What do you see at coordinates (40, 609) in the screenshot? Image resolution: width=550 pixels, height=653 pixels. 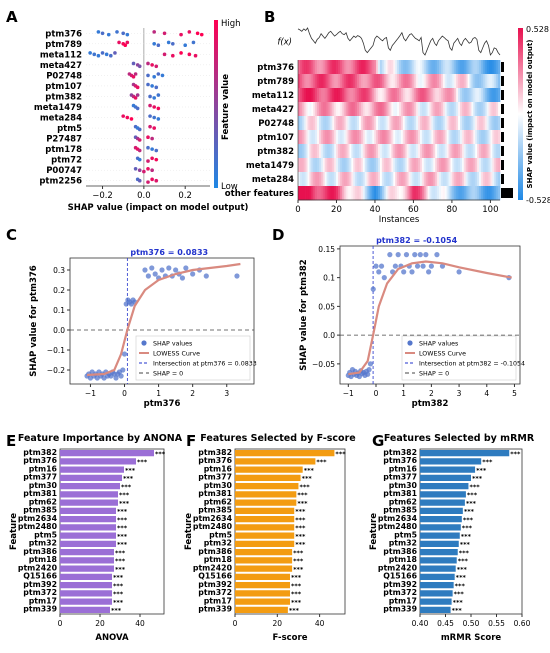 I see `category-label: ptm339` at bounding box center [40, 609].